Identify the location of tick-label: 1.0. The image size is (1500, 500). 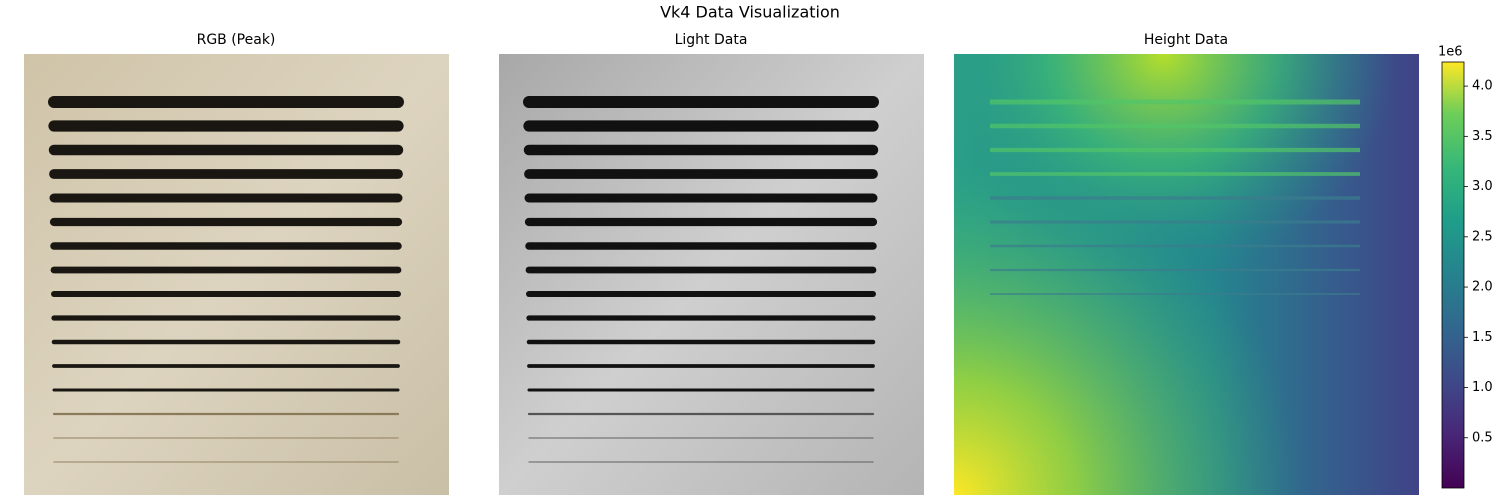
(1482, 387).